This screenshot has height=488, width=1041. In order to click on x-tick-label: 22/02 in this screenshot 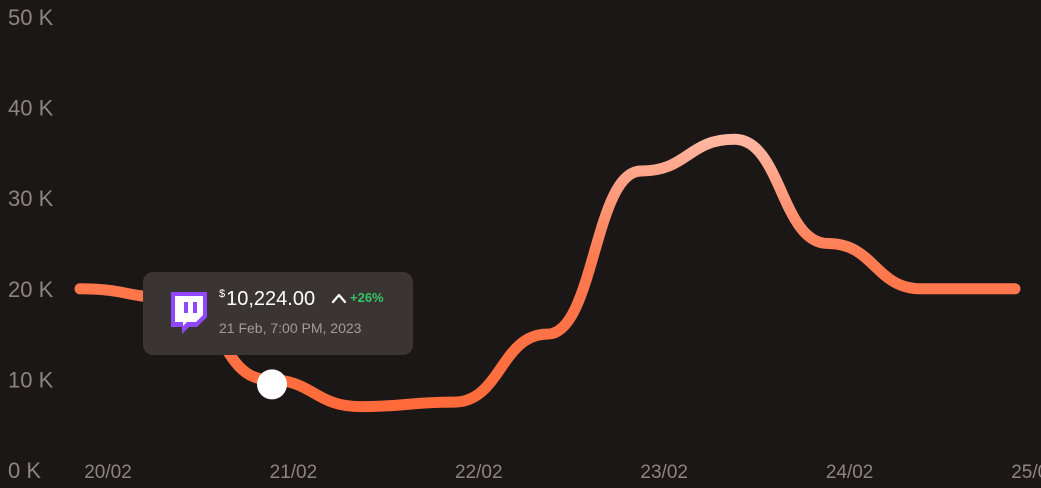, I will do `click(479, 472)`.